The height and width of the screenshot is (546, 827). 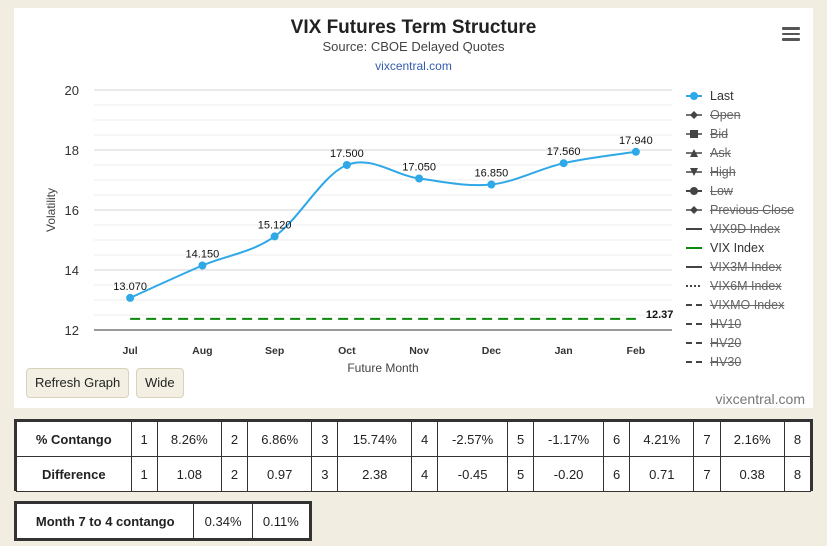 I want to click on legend-label: VIX3M Index, so click(x=746, y=266).